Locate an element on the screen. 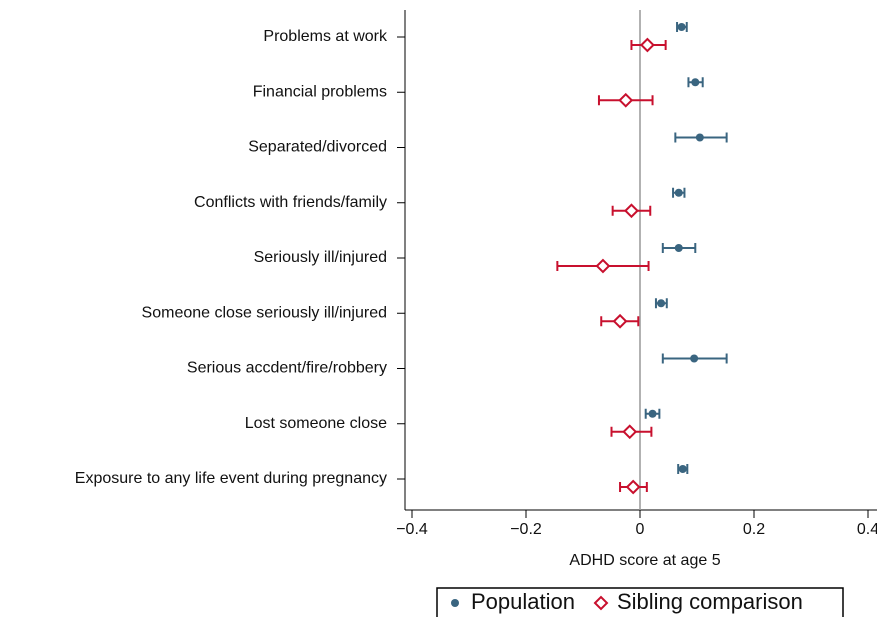 The height and width of the screenshot is (617, 877). y-tick-label: Financial problems is located at coordinates (320, 91).